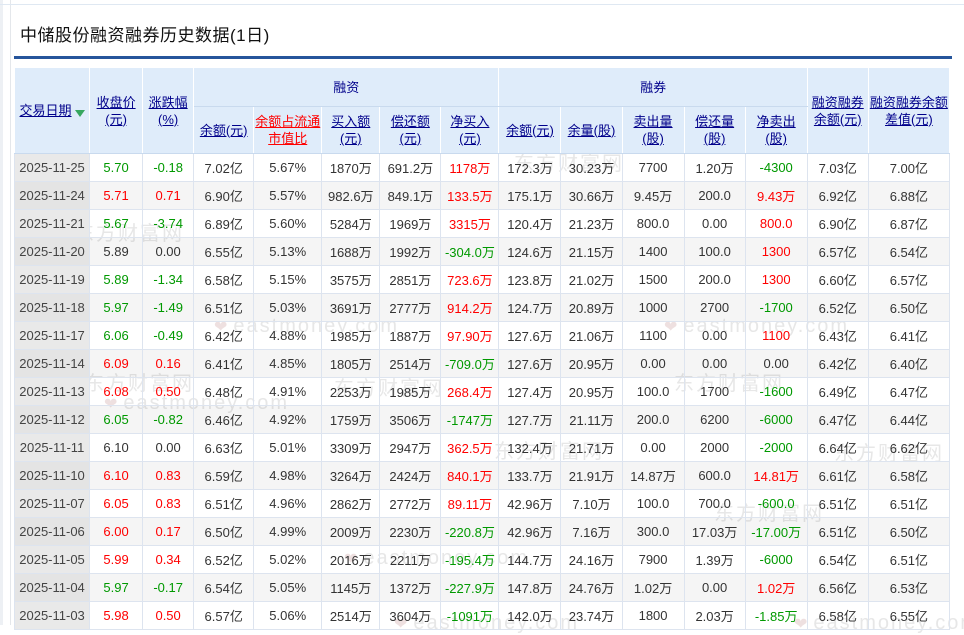 This screenshot has width=964, height=635. Describe the element at coordinates (351, 130) in the screenshot. I see `col-header-rz-buy: 买入额(元)` at that location.